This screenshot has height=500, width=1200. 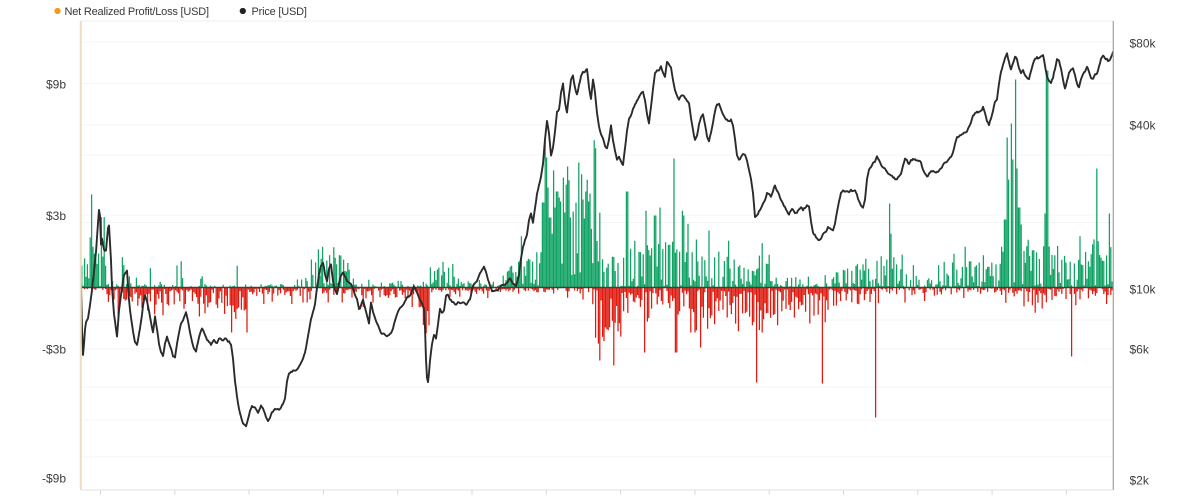 I want to click on svg-text: $3b, so click(x=56, y=216).